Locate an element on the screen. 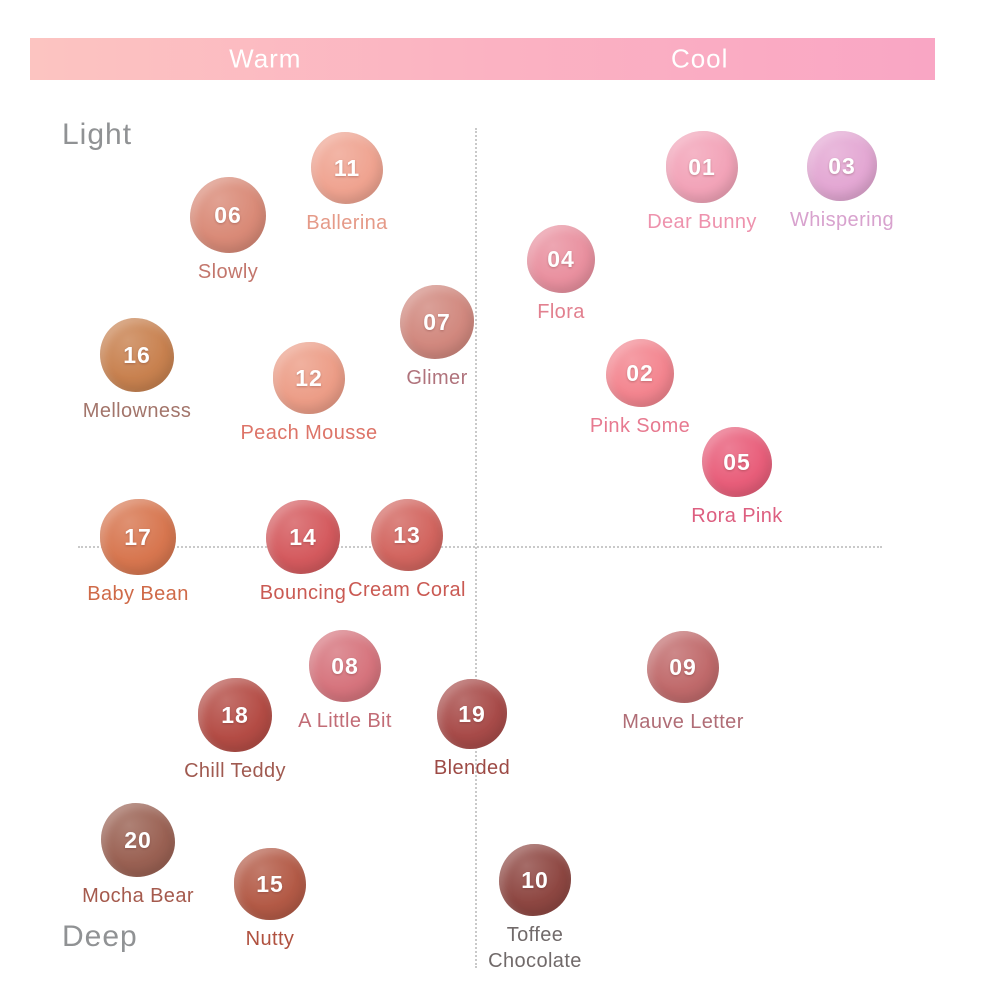  shade-name-label: Rora Pink is located at coordinates (737, 516).